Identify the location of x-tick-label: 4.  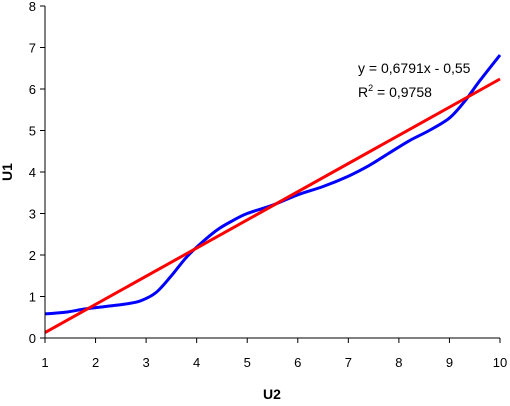
(196, 362).